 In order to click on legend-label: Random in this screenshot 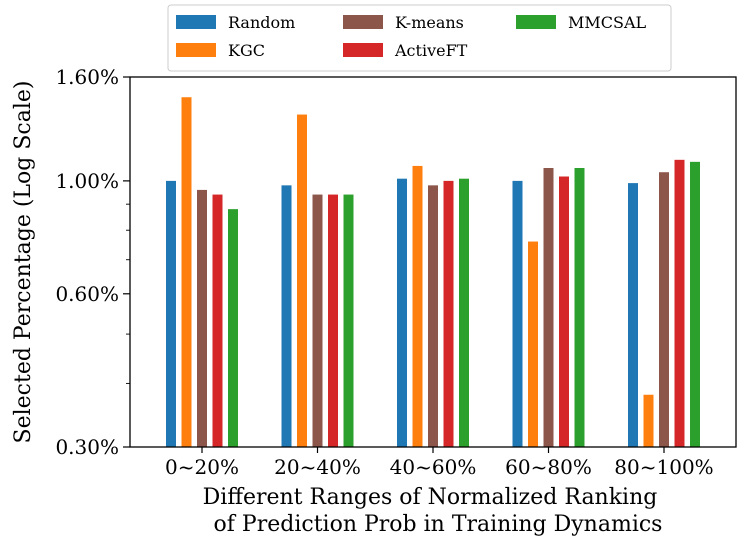, I will do `click(261, 22)`.